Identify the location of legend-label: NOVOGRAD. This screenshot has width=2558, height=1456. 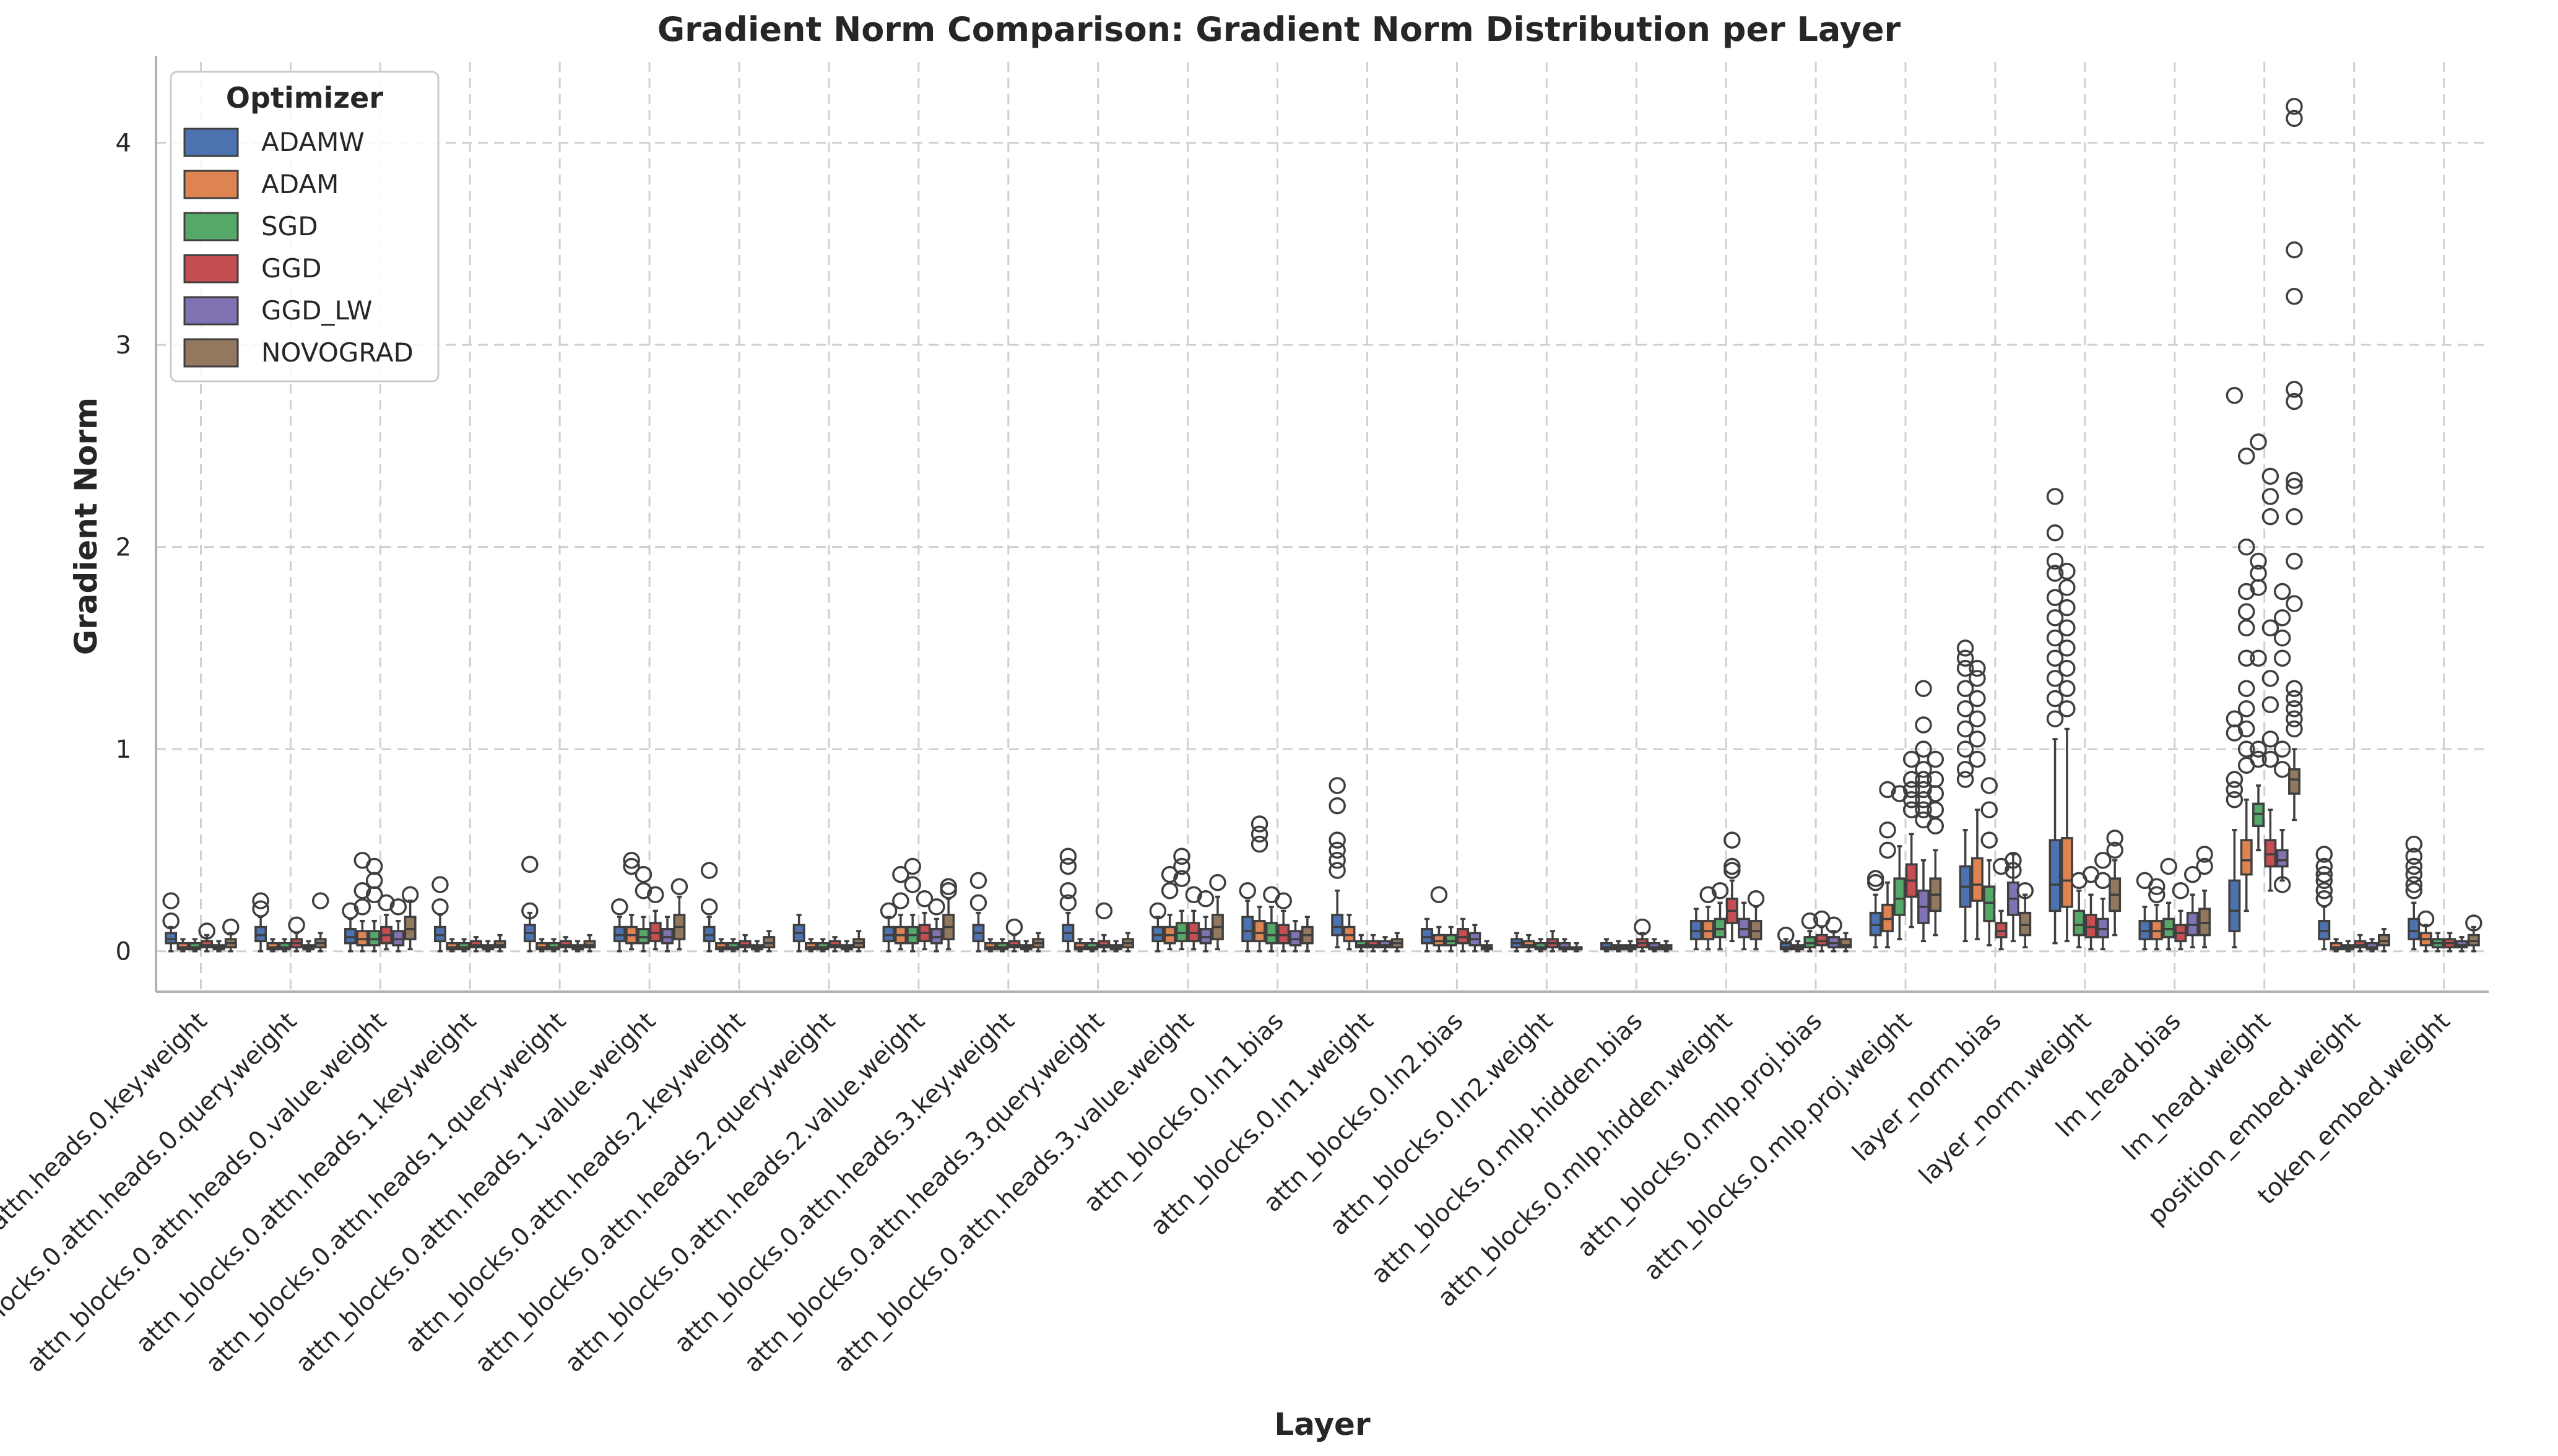
(337, 352).